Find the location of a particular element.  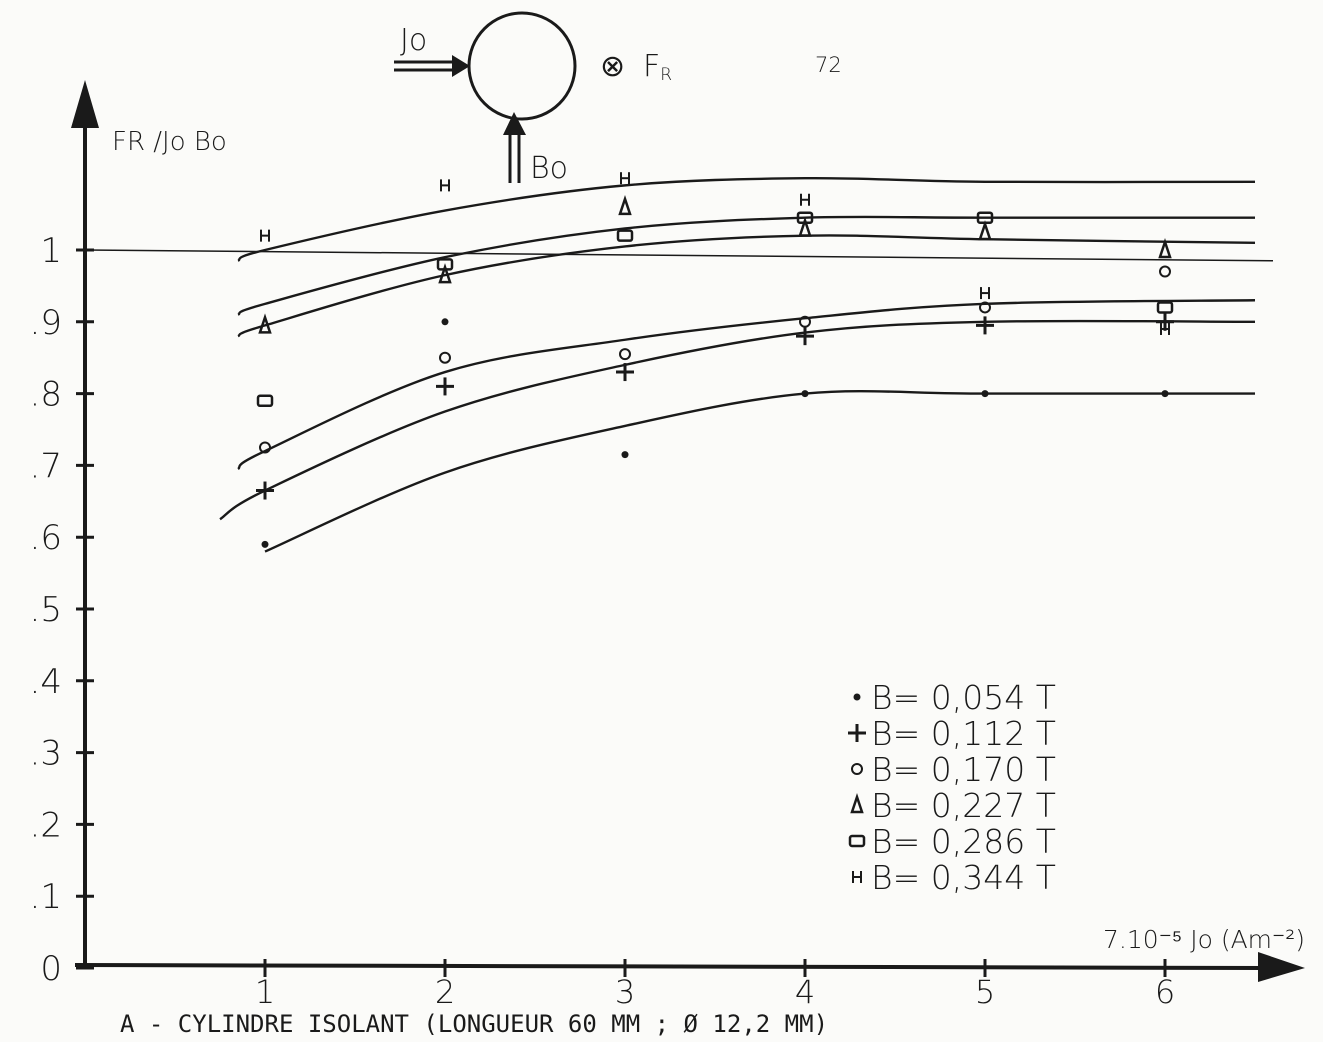

x-tick-label: 5 is located at coordinates (985, 992).